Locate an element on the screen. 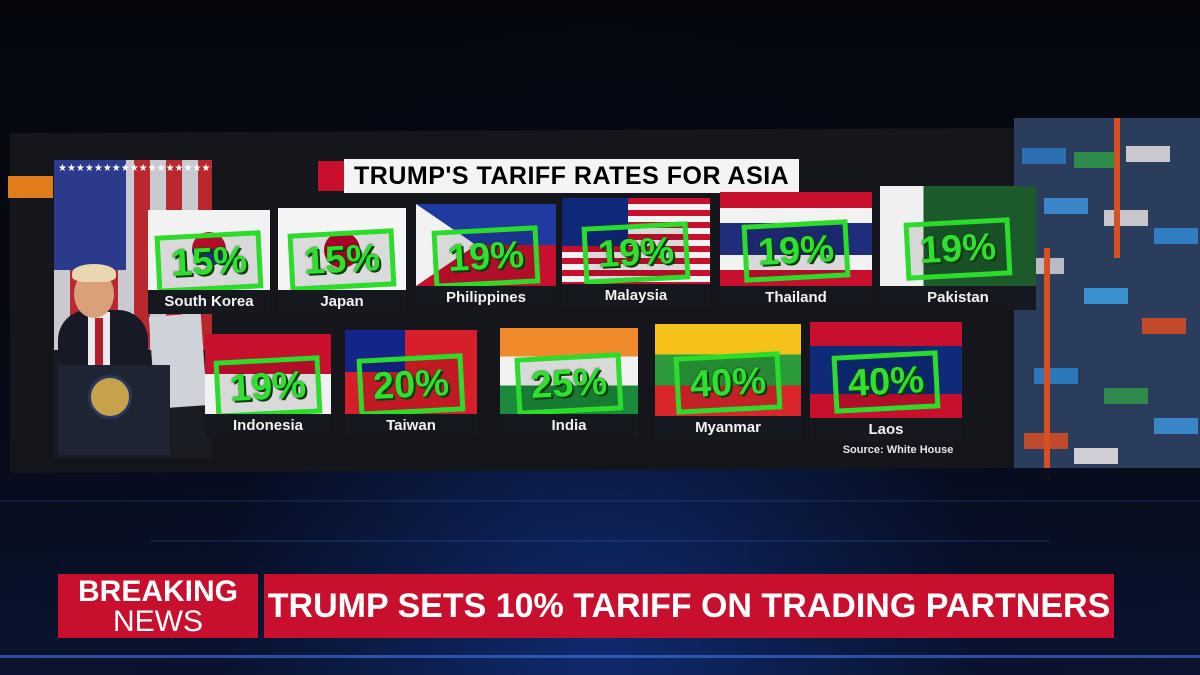 The image size is (1200, 675). rate-badge: 25% is located at coordinates (569, 384).